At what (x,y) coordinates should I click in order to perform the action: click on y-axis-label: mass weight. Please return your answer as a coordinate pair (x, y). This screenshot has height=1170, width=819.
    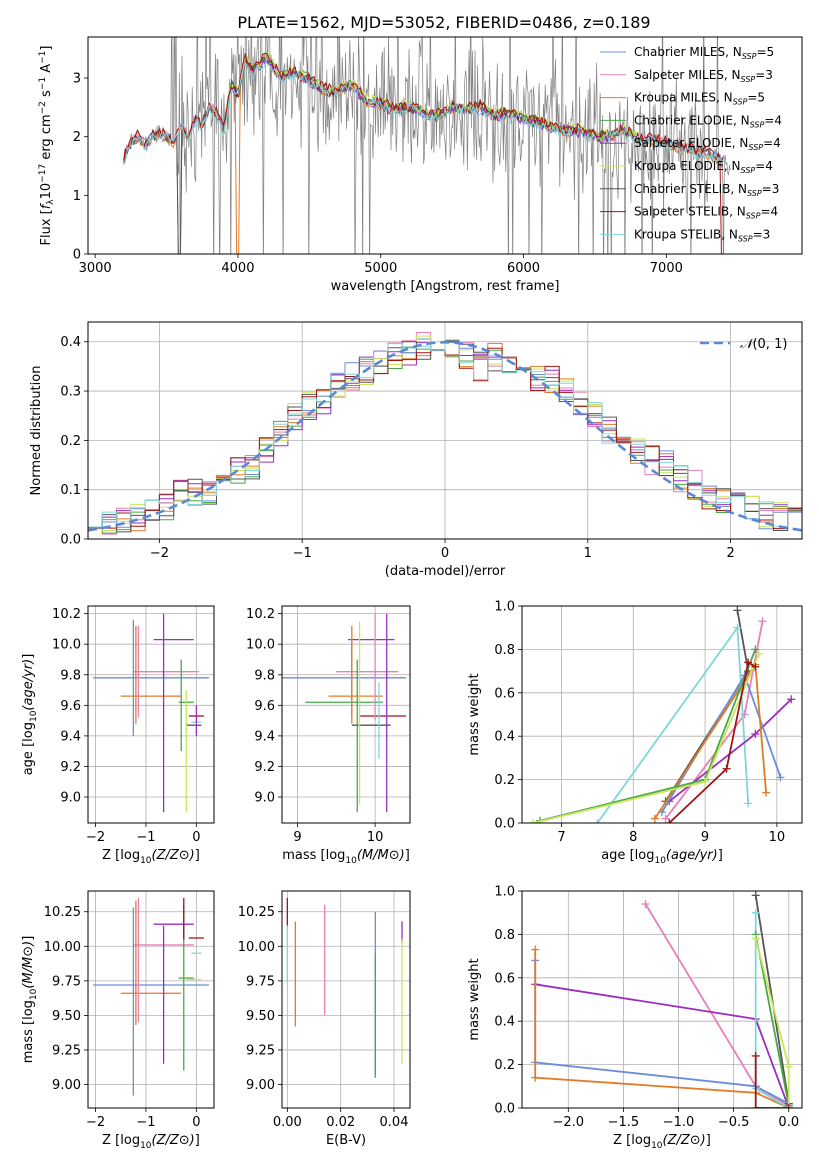
    Looking at the image, I should click on (474, 714).